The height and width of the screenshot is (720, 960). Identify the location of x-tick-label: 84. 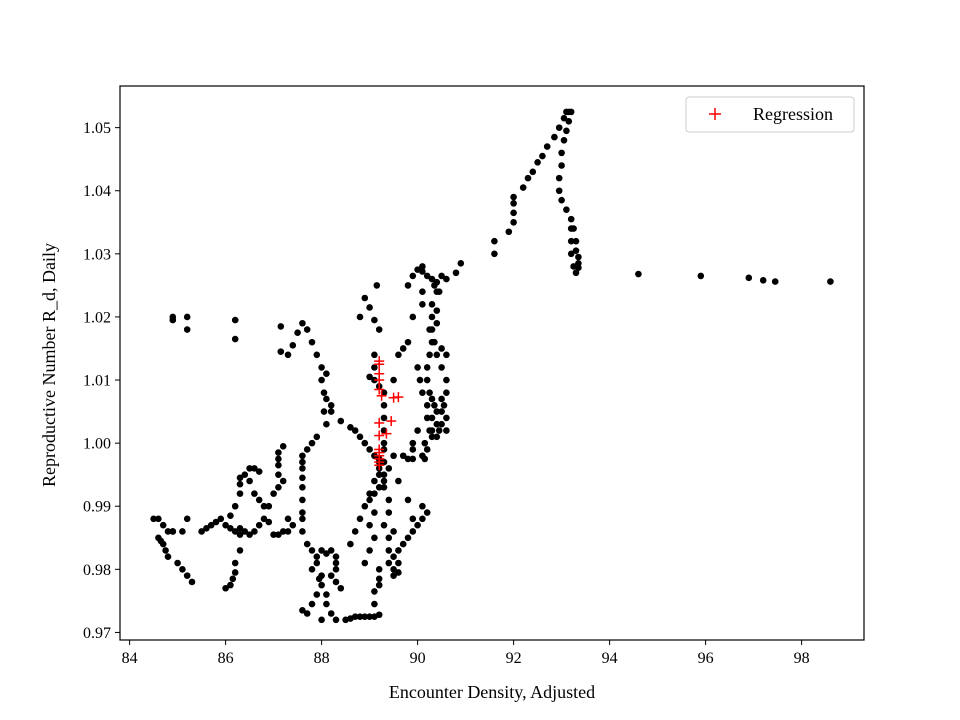
(130, 658).